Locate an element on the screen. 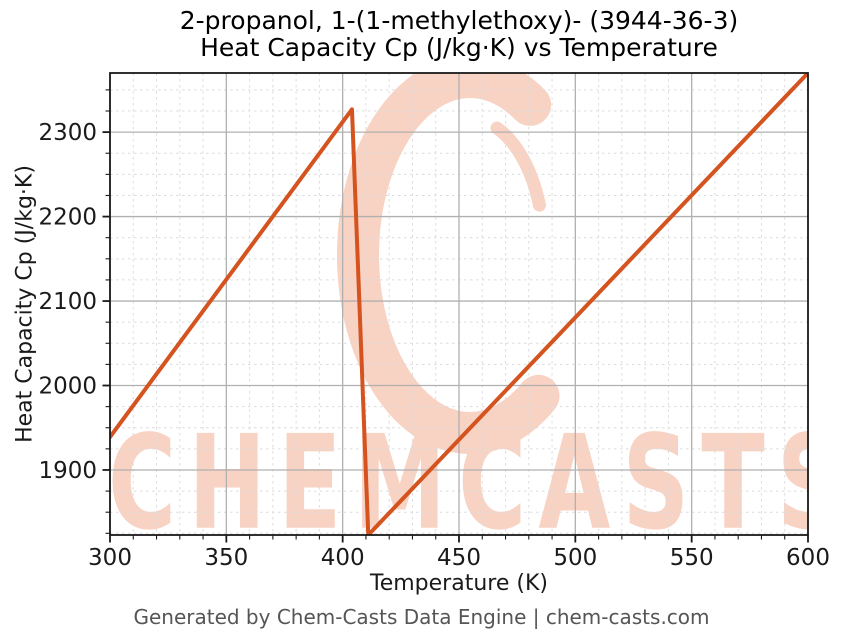 The image size is (843, 644). y-tick-label: 2100 is located at coordinates (67, 302).